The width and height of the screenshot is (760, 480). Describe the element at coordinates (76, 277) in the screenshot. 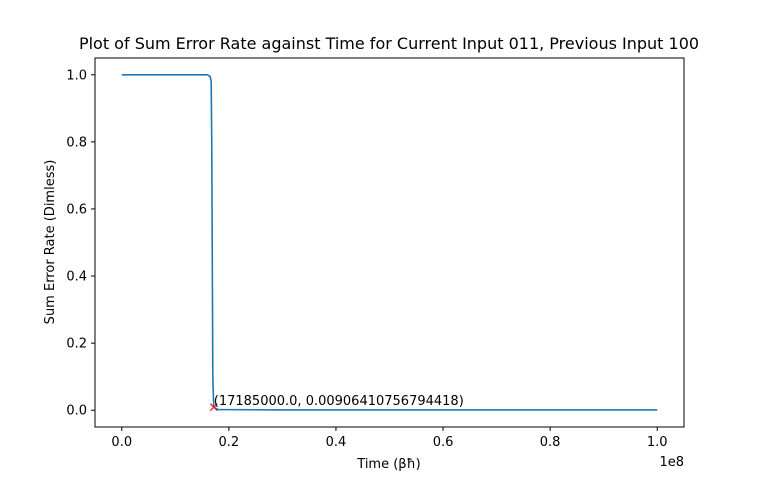

I see `y-tick-label: 0.4` at that location.